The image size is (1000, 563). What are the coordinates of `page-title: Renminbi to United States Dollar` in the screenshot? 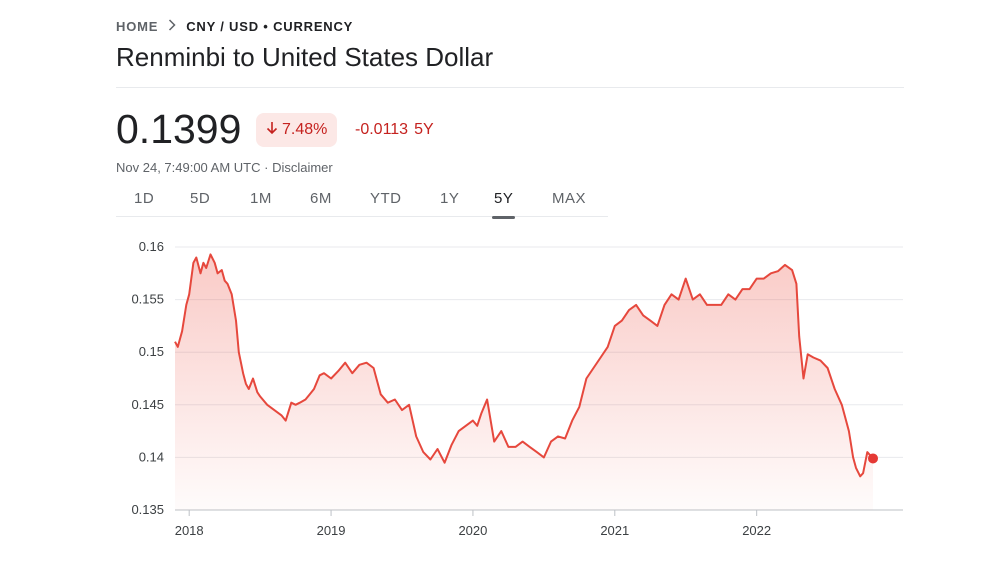 It's located at (305, 57).